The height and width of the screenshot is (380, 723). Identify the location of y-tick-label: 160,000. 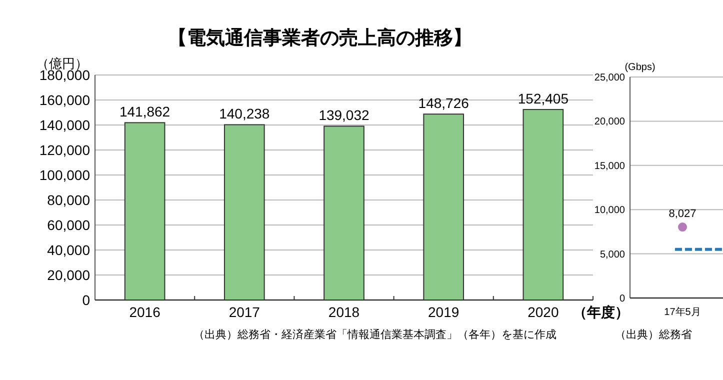
(64, 100).